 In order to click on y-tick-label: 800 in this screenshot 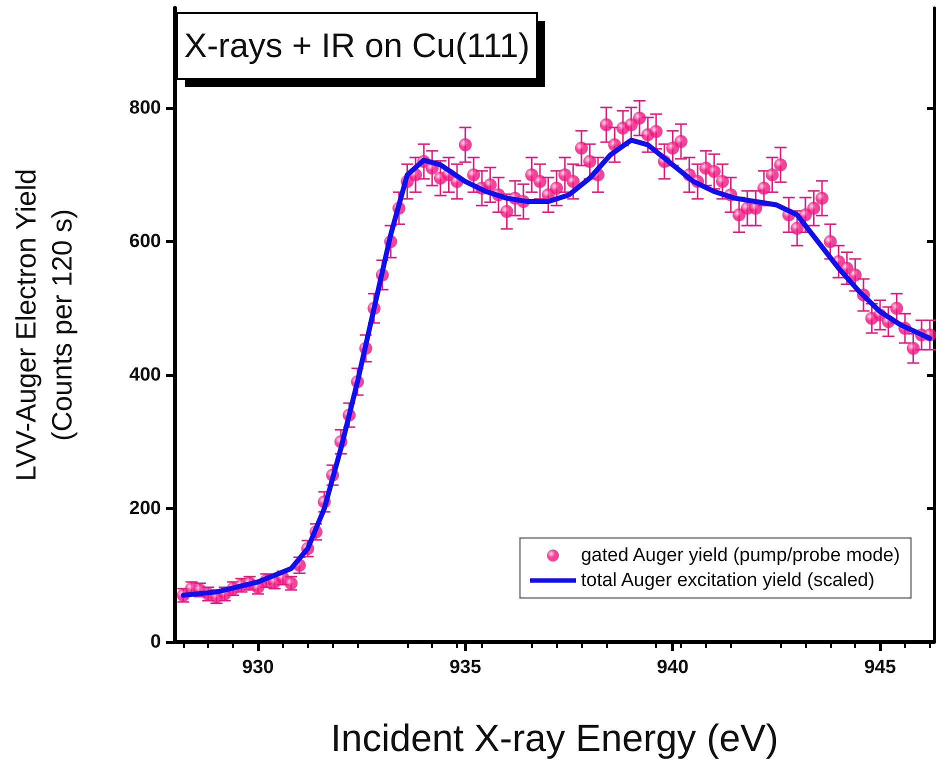, I will do `click(145, 108)`.